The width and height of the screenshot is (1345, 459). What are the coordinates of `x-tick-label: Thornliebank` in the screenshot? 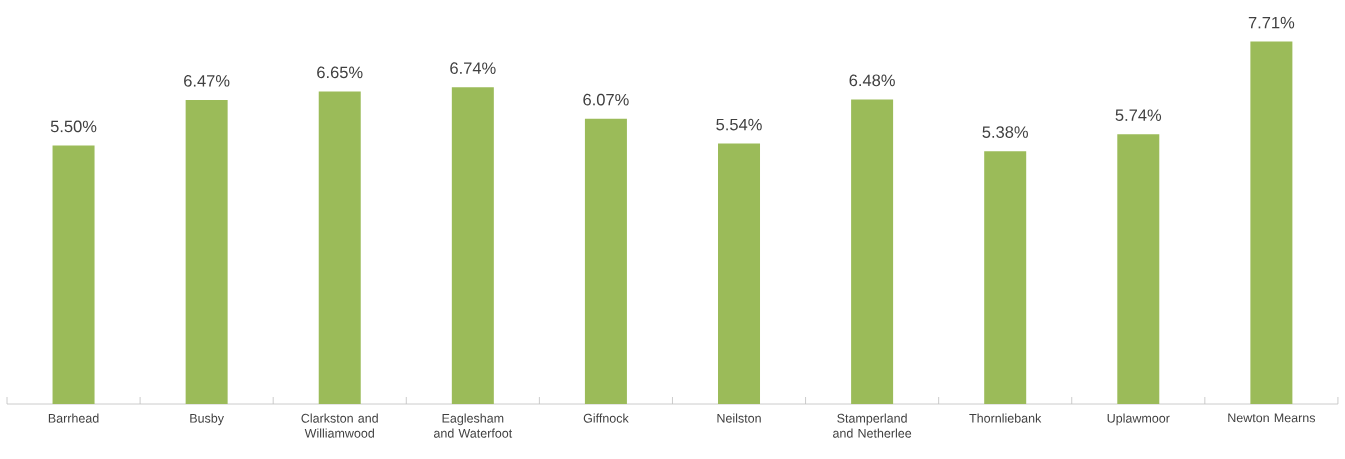 It's located at (1005, 418).